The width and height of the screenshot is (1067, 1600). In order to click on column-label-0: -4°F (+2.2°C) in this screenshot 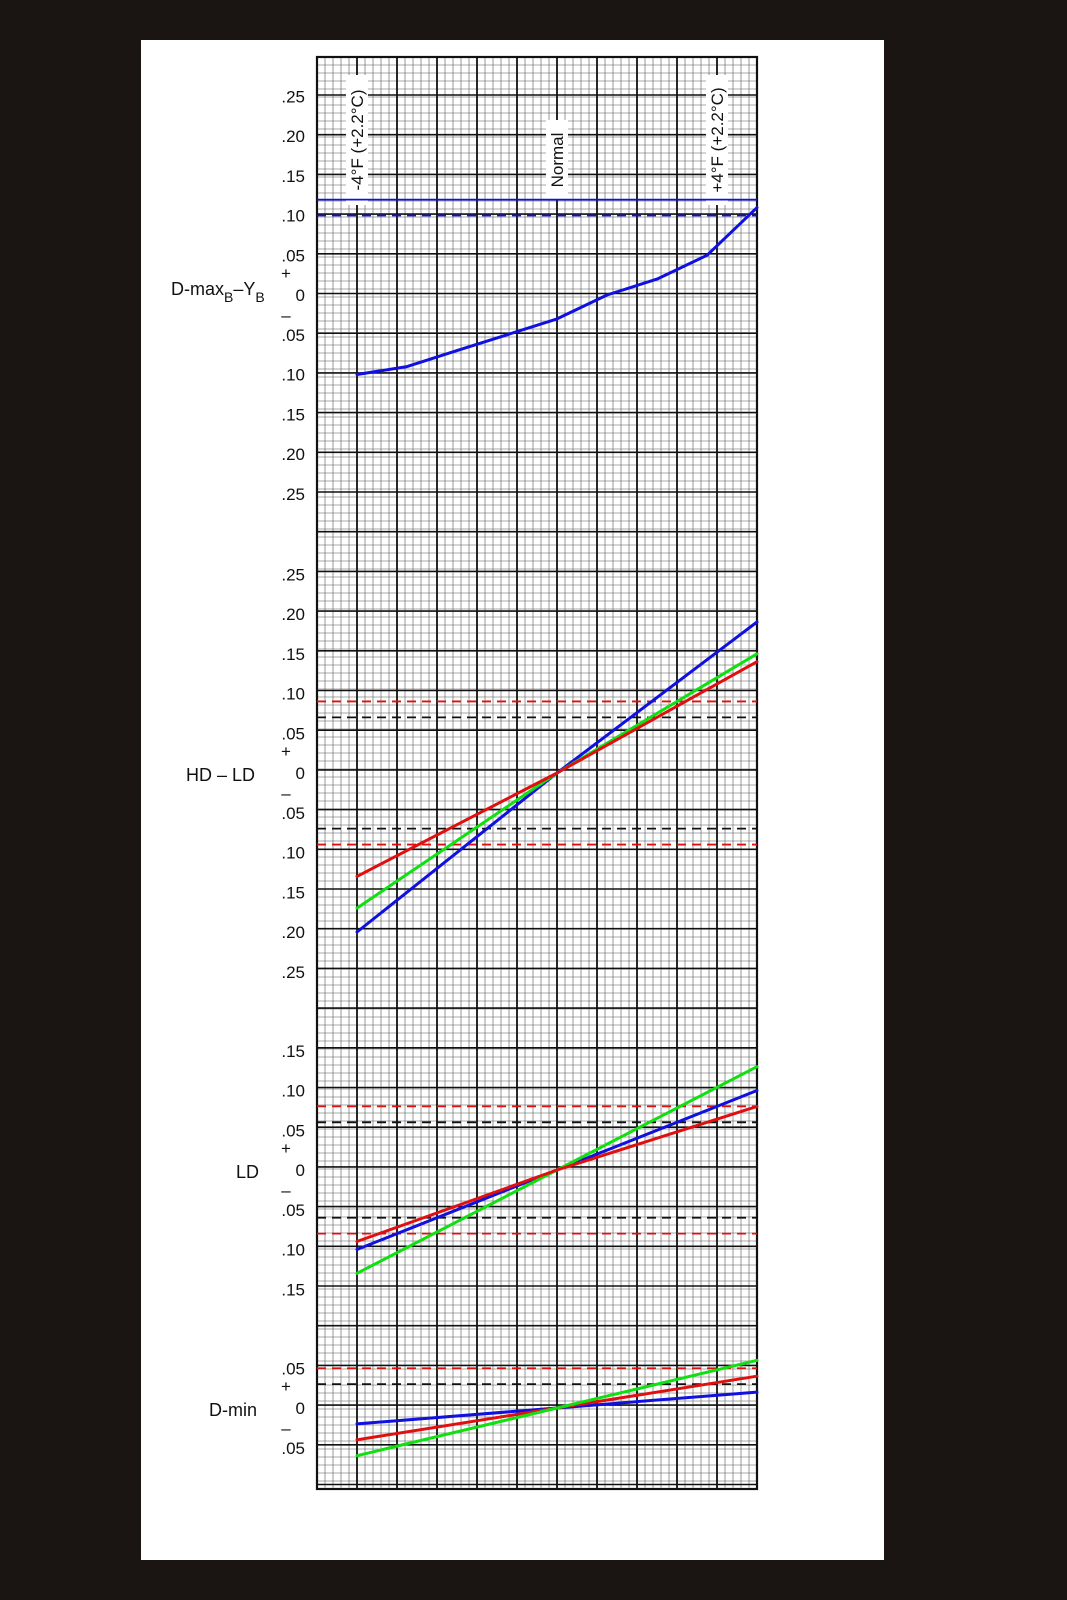, I will do `click(357, 140)`.